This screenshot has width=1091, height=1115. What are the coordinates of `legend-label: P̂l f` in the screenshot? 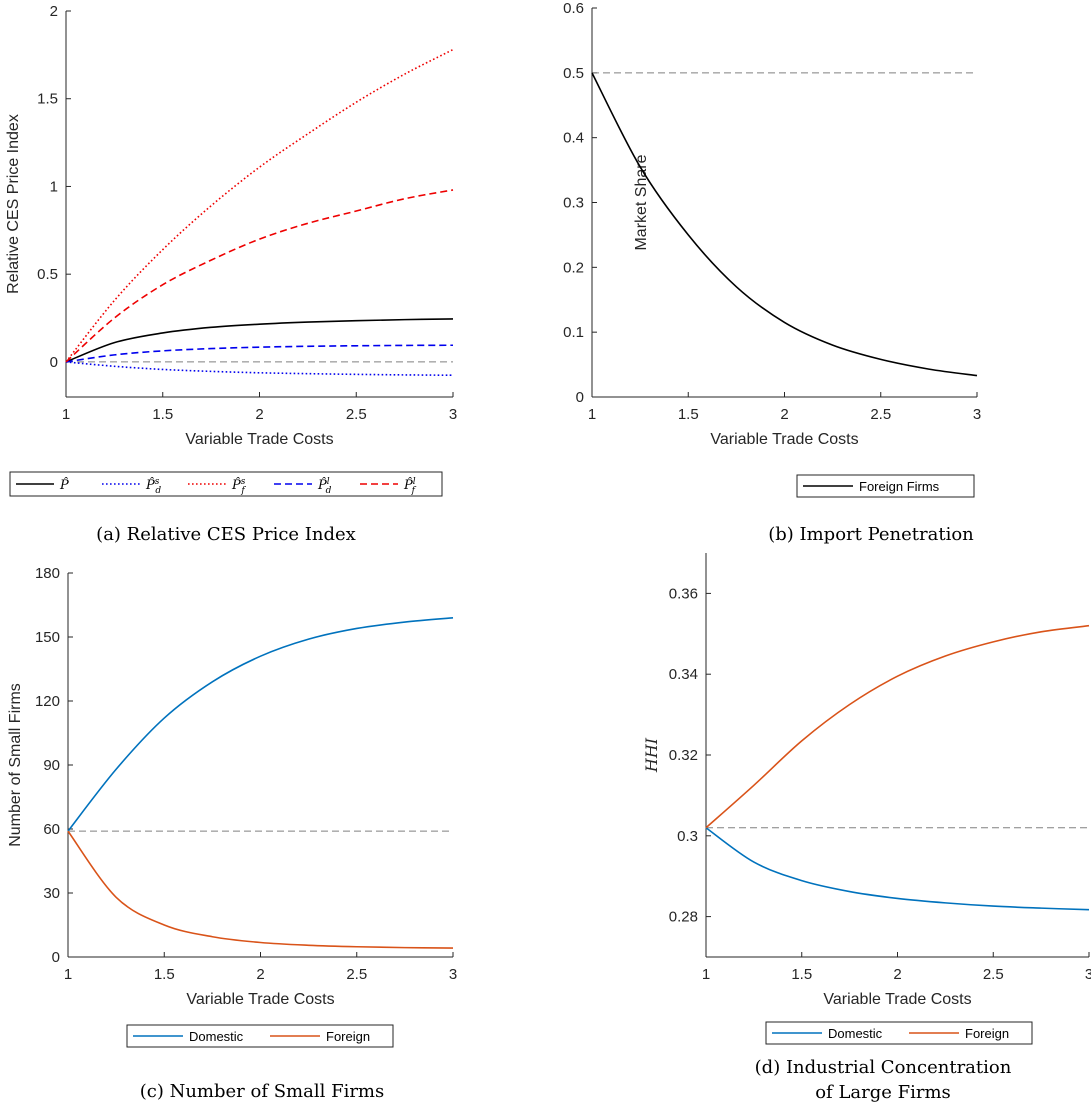 It's located at (410, 486).